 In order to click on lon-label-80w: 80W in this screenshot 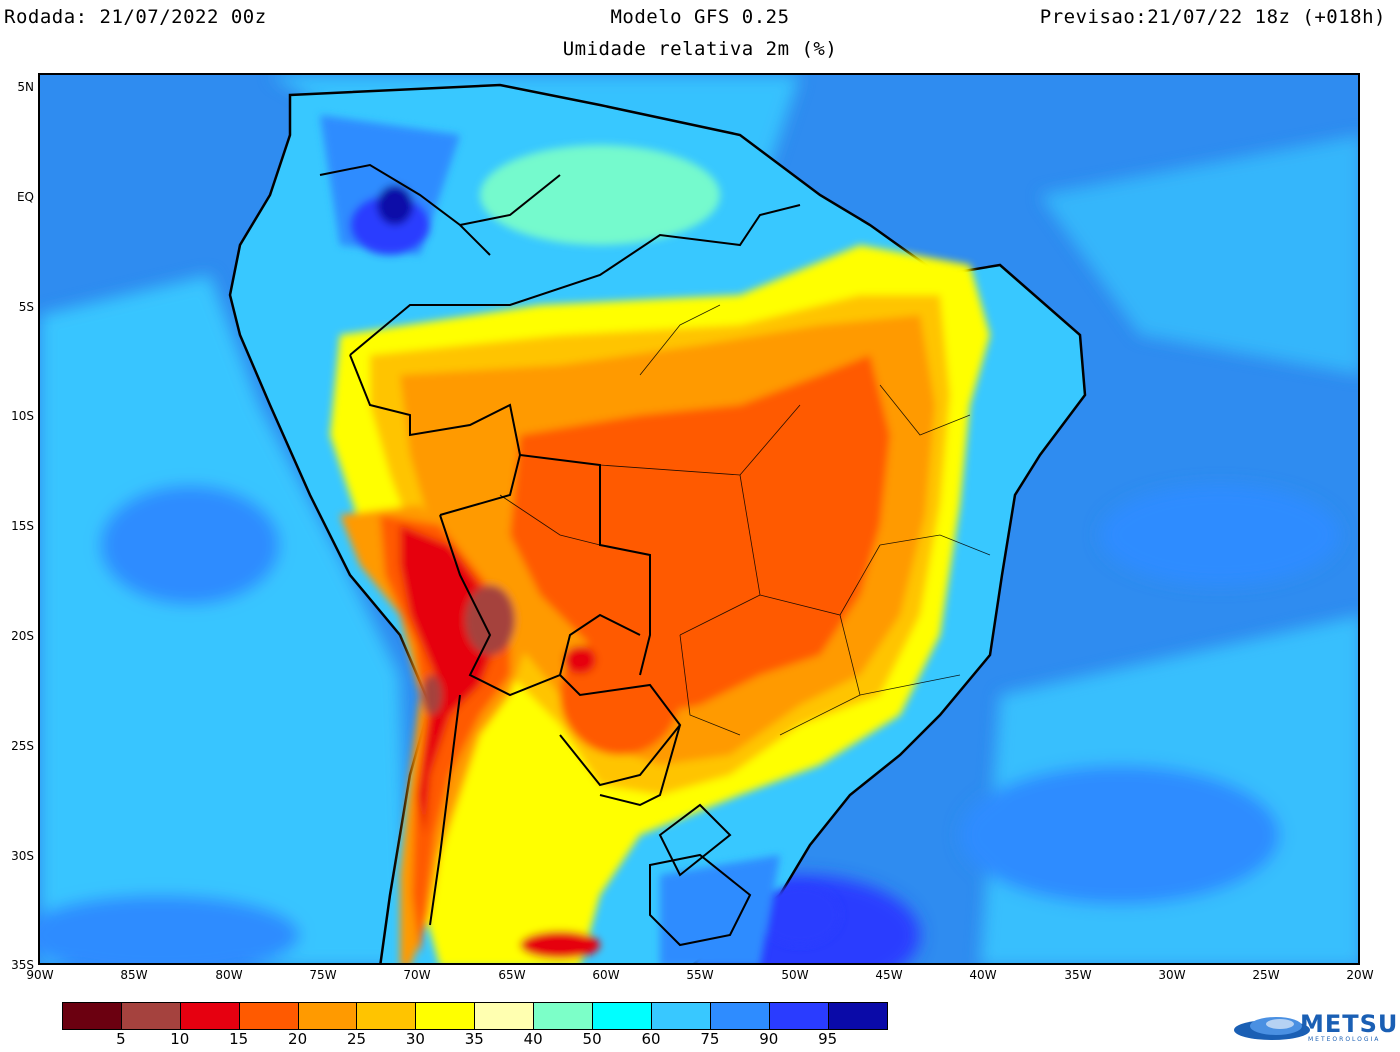, I will do `click(229, 975)`.